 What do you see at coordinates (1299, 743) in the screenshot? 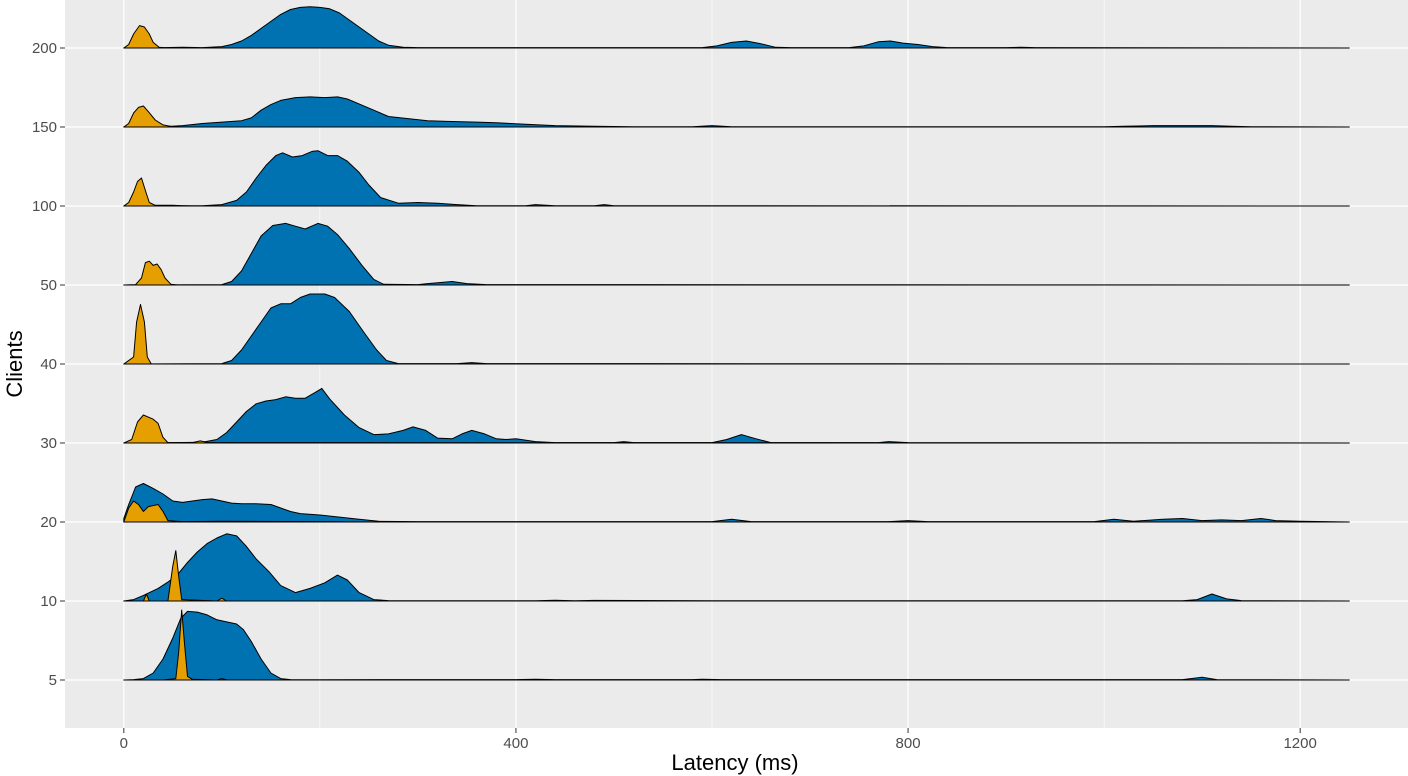
I see `x-tick-label: 1200` at bounding box center [1299, 743].